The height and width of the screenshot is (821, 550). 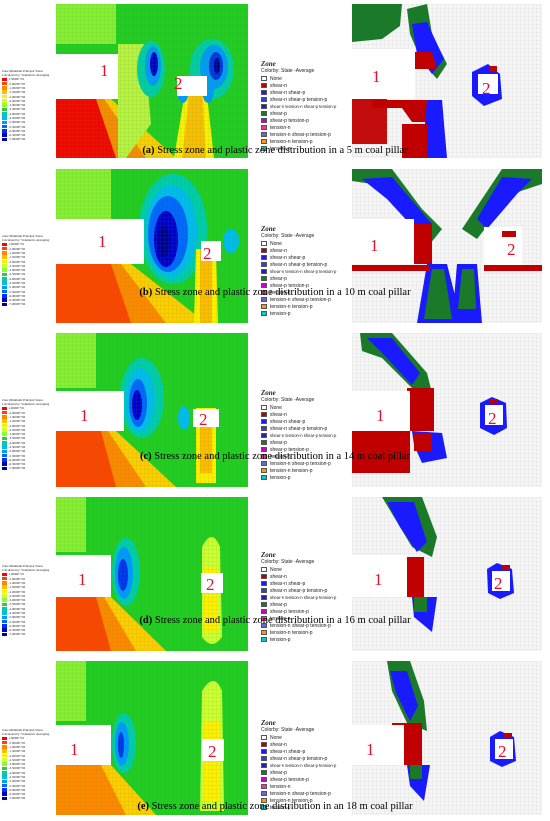 What do you see at coordinates (27, 764) in the screenshot?
I see `stress-legend-row: -3.0000E+06` at bounding box center [27, 764].